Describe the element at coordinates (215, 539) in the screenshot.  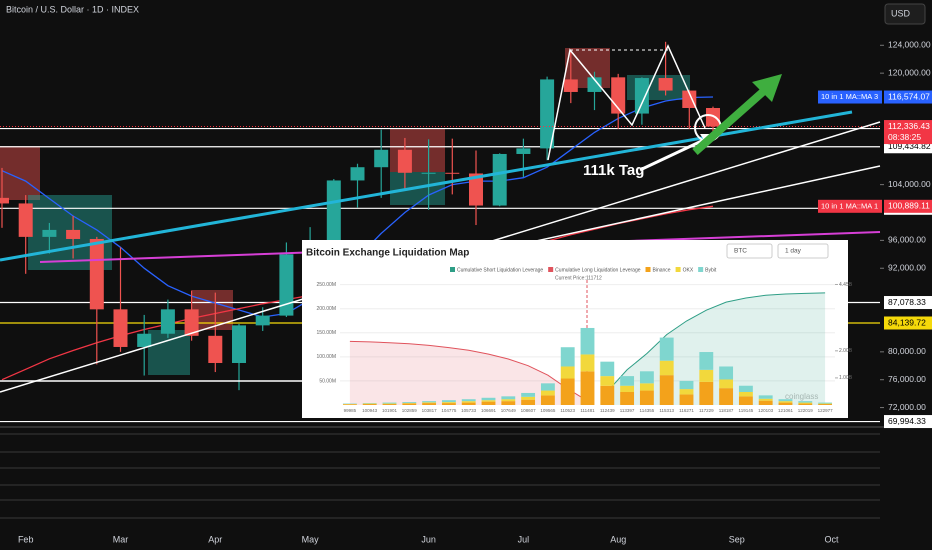
I see `x-tick-label: Apr` at that location.